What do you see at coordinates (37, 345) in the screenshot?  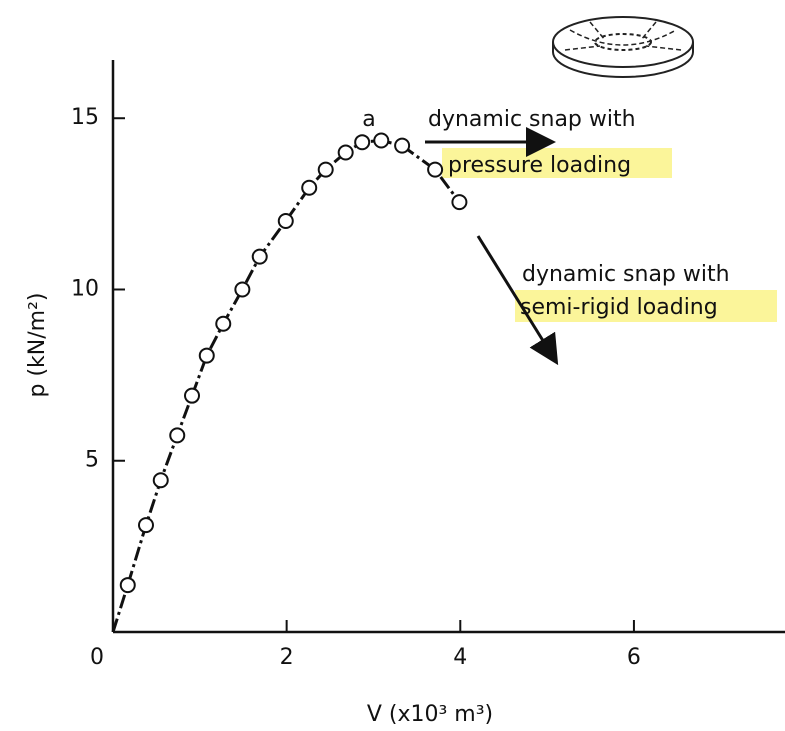 I see `y-axis-label: p (kN/m²)` at bounding box center [37, 345].